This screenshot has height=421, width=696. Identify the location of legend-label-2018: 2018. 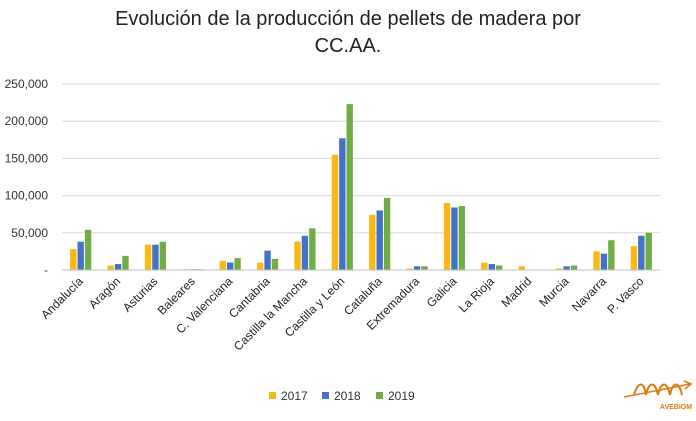
(347, 396).